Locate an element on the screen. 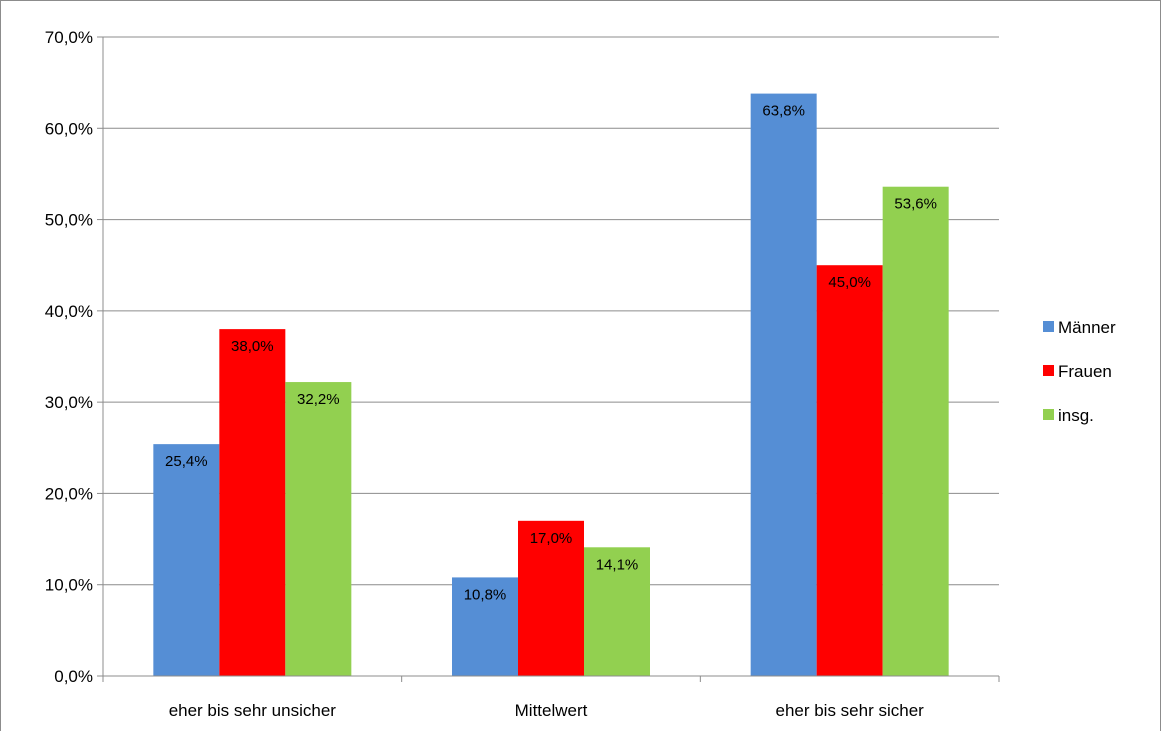 The height and width of the screenshot is (732, 1161). data-label: 63,8% is located at coordinates (783, 111).